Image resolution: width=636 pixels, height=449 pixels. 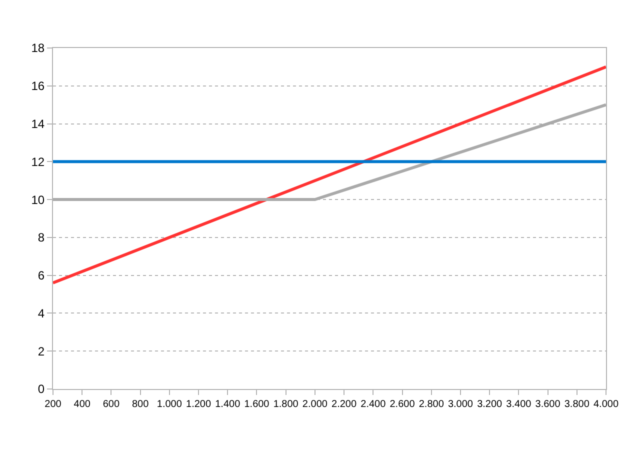 What do you see at coordinates (41, 275) in the screenshot?
I see `y-tick-label: 6` at bounding box center [41, 275].